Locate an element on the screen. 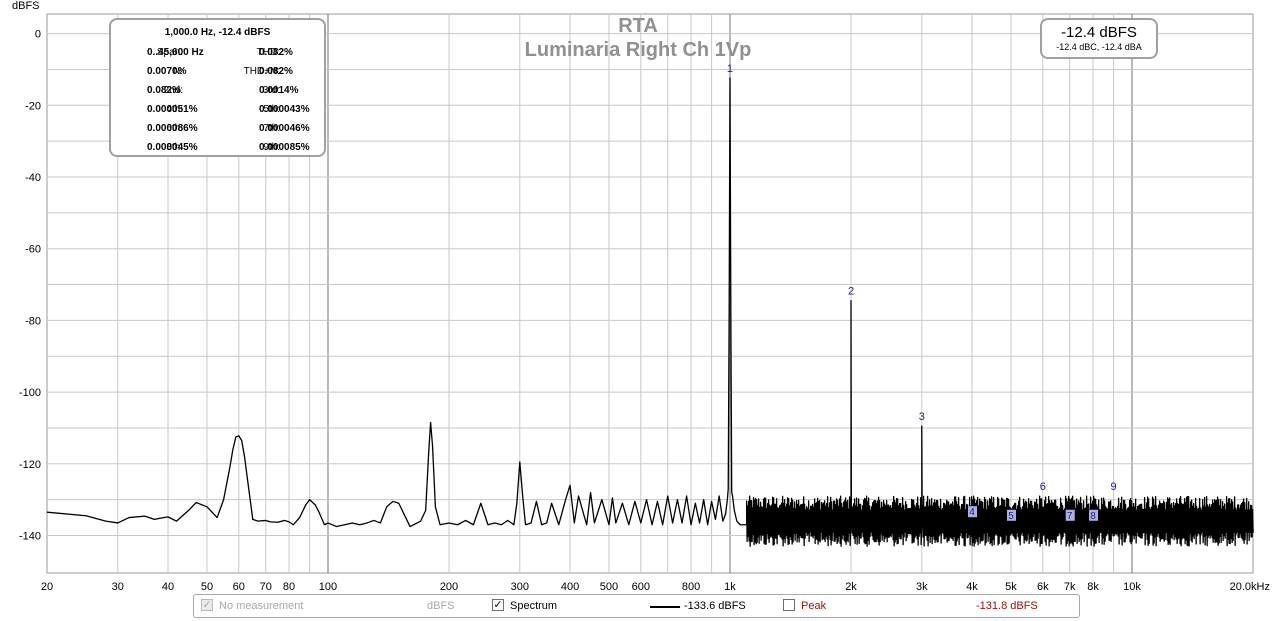  no-measurement-unit: dBFS is located at coordinates (441, 606).